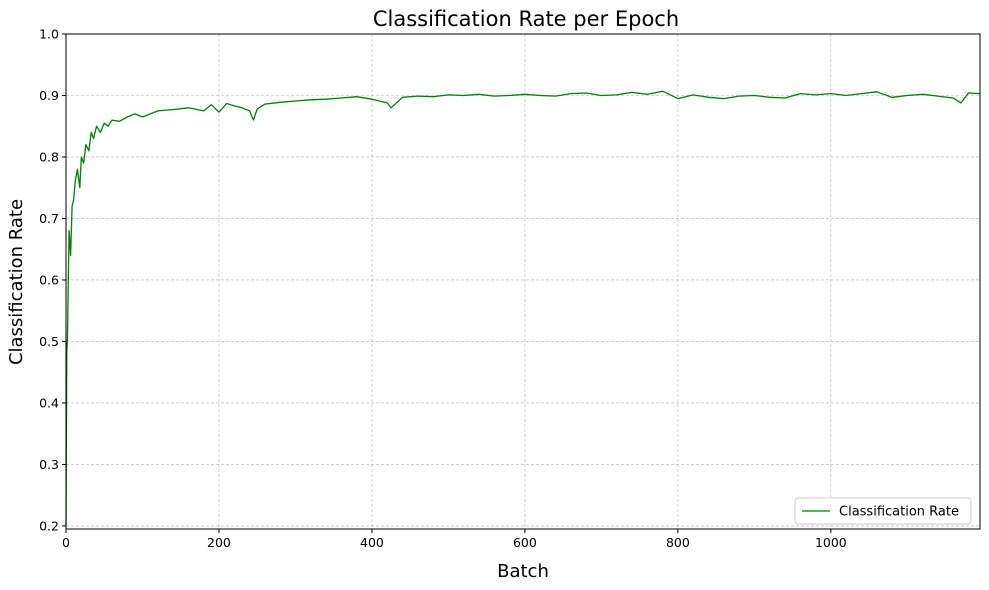 The image size is (989, 590). I want to click on x-tick-label: 600, so click(525, 542).